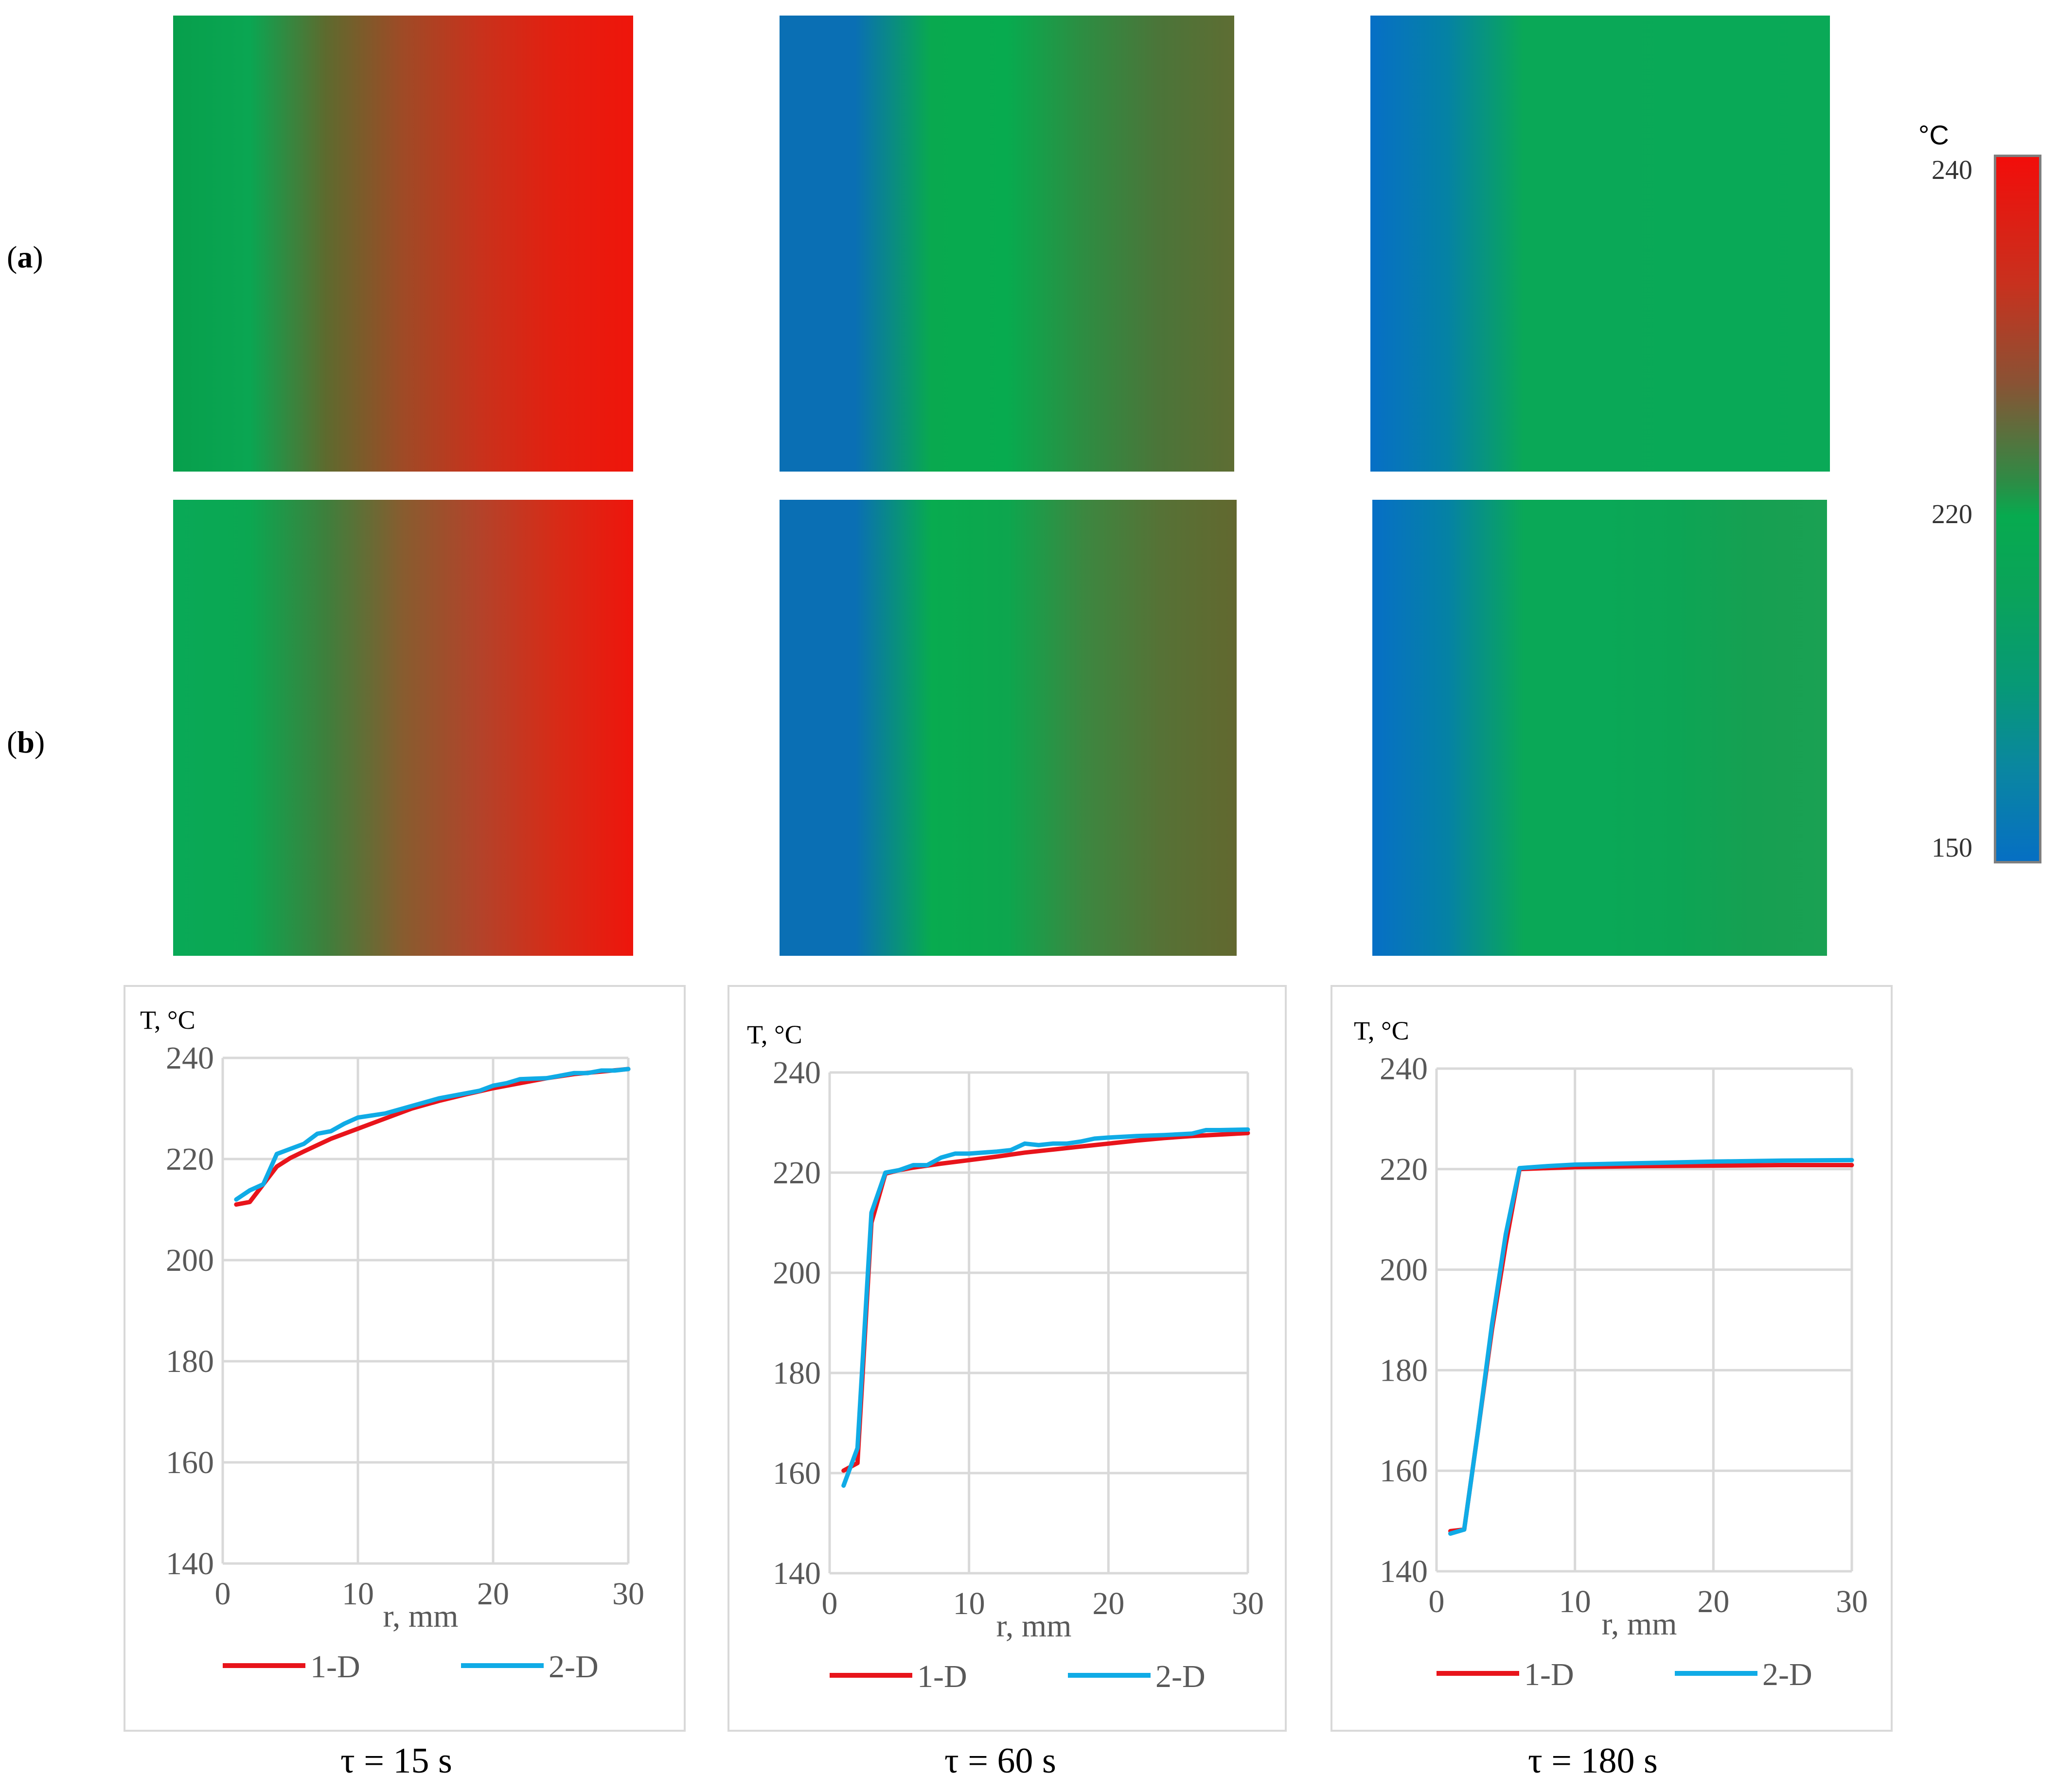 The image size is (2058, 1792). Describe the element at coordinates (396, 1761) in the screenshot. I see `caption-15s: τ = 15 s` at that location.